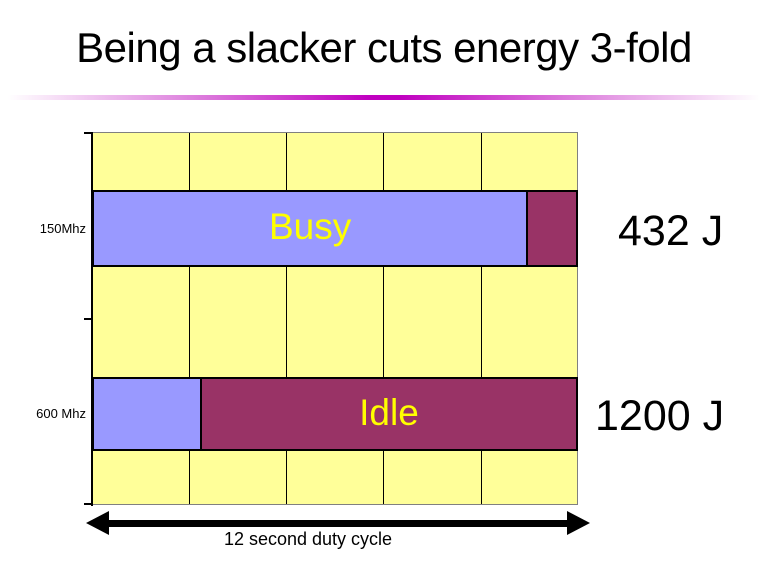  What do you see at coordinates (552, 228) in the screenshot?
I see `idle-segment-150mhz` at bounding box center [552, 228].